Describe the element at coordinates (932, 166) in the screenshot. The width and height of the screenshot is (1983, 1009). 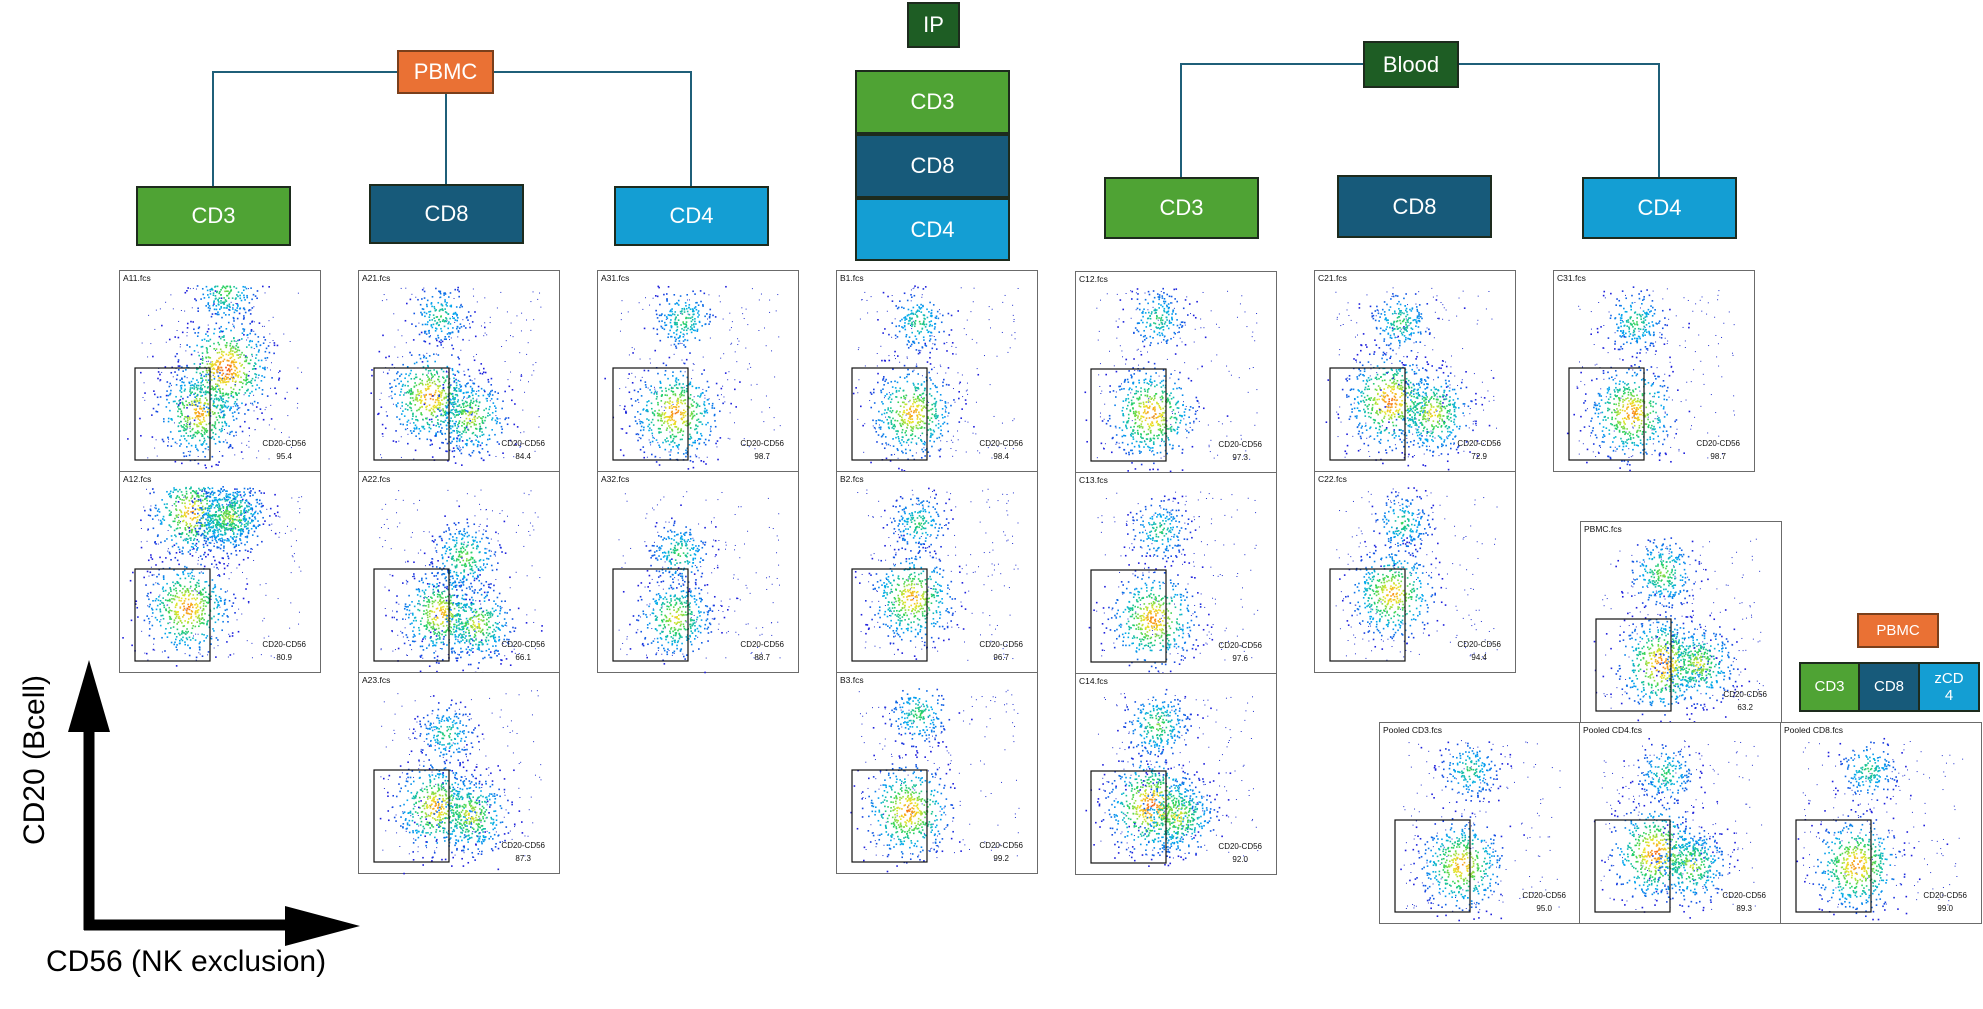
I see `ip-cd8-box: CD8` at that location.